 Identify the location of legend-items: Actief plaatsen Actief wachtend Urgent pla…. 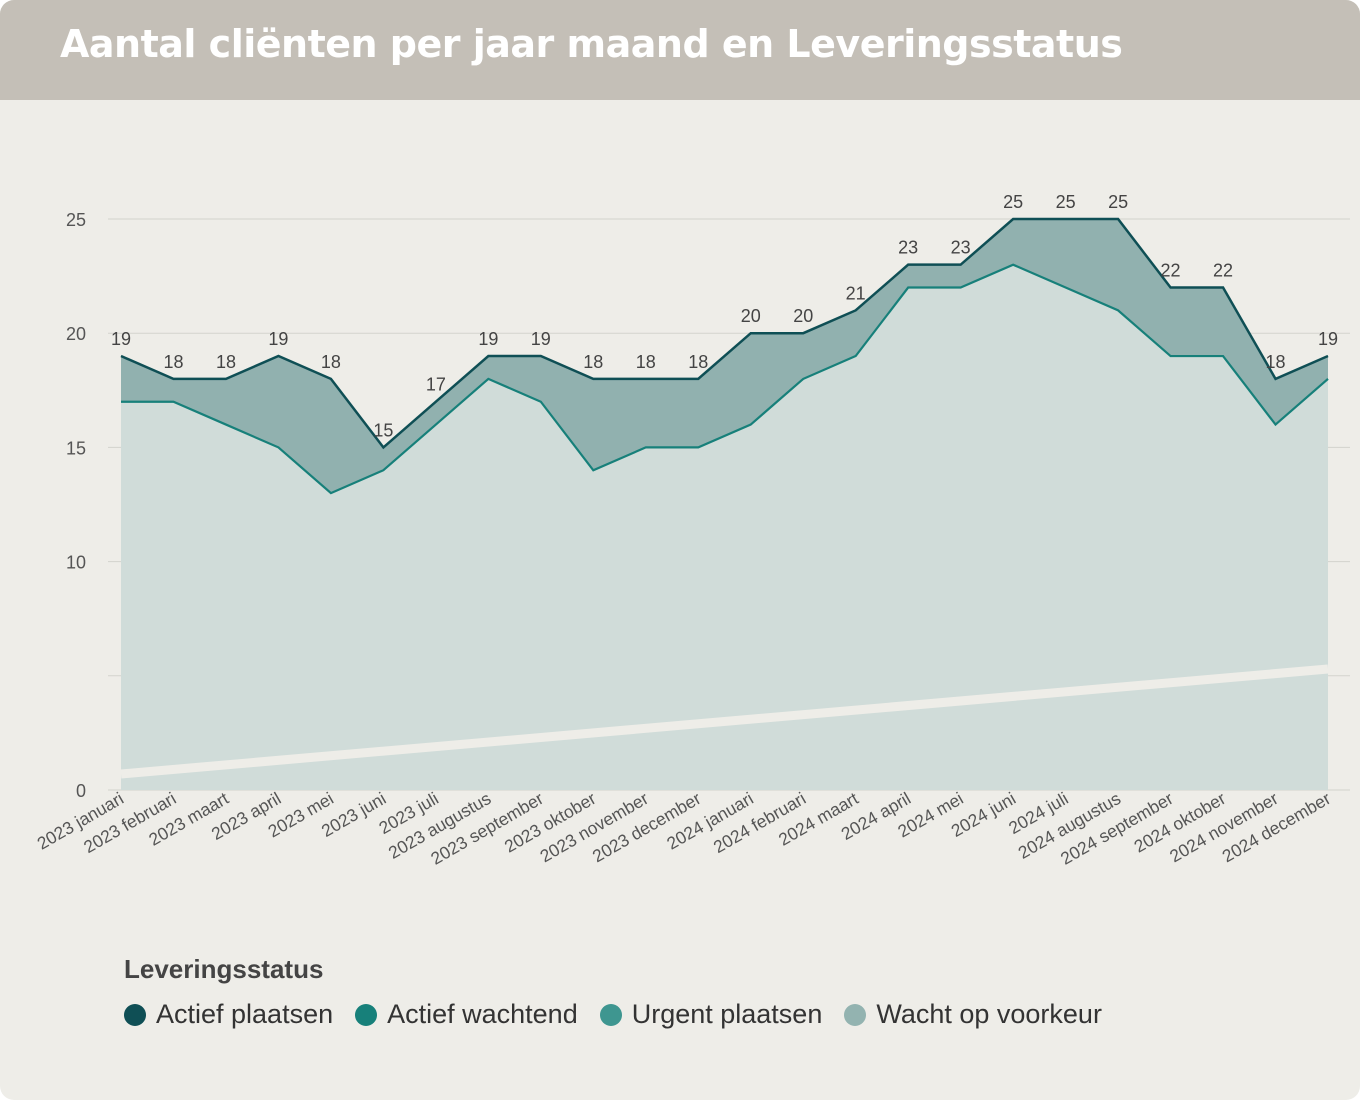
(624, 1014).